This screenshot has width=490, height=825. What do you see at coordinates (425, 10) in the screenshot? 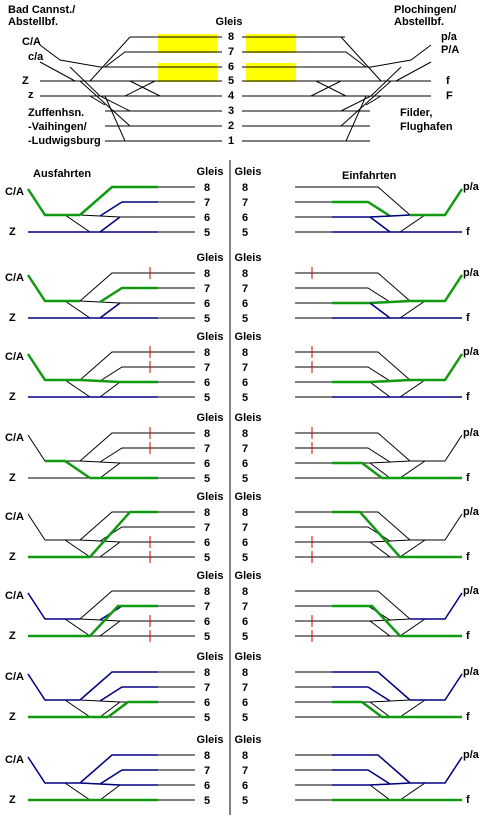
I see `label: Plochingen/` at bounding box center [425, 10].